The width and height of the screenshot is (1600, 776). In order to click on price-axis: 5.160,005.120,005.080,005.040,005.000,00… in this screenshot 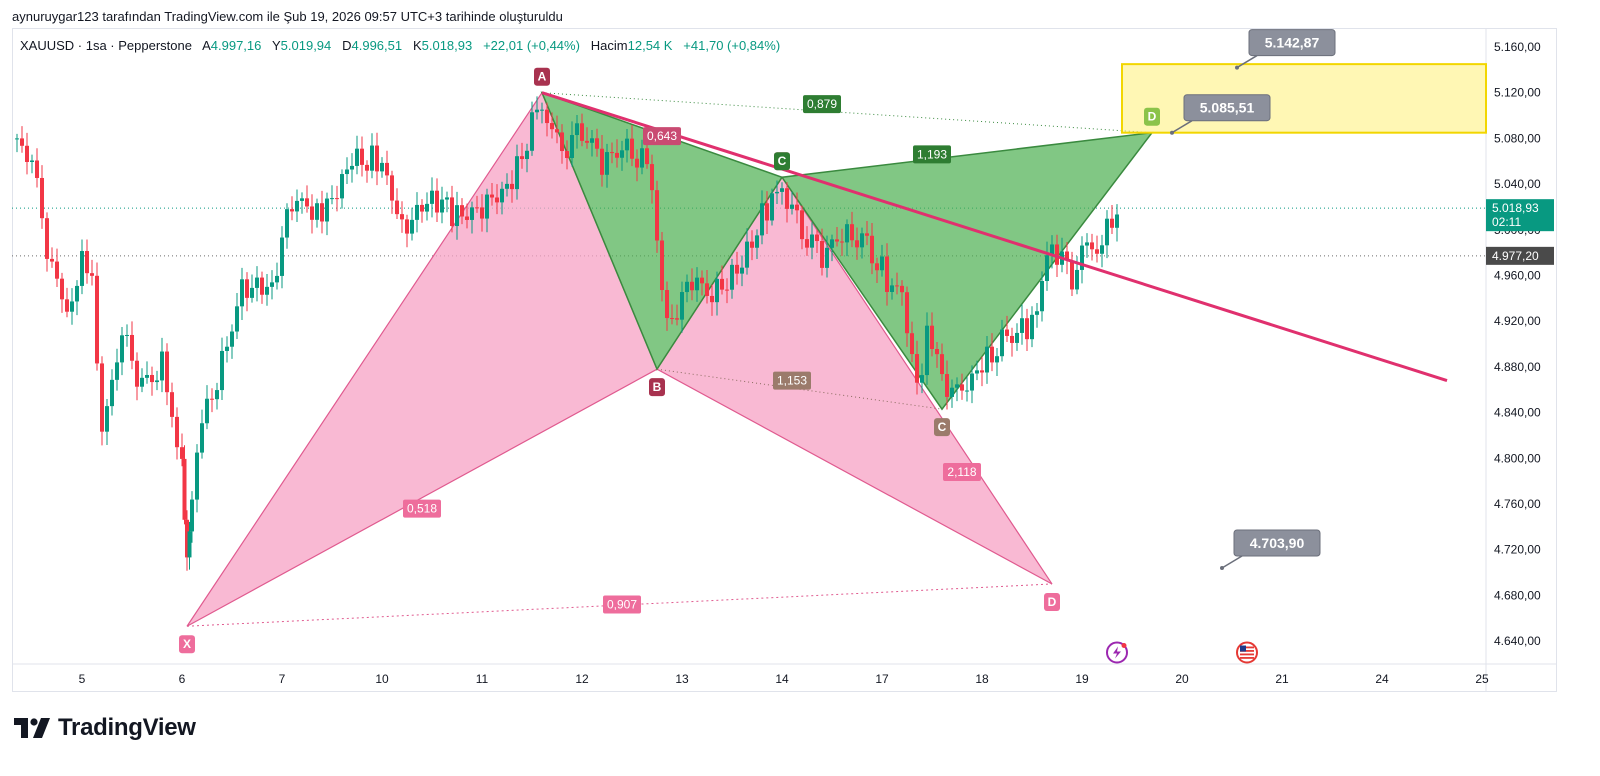, I will do `click(1517, 344)`.